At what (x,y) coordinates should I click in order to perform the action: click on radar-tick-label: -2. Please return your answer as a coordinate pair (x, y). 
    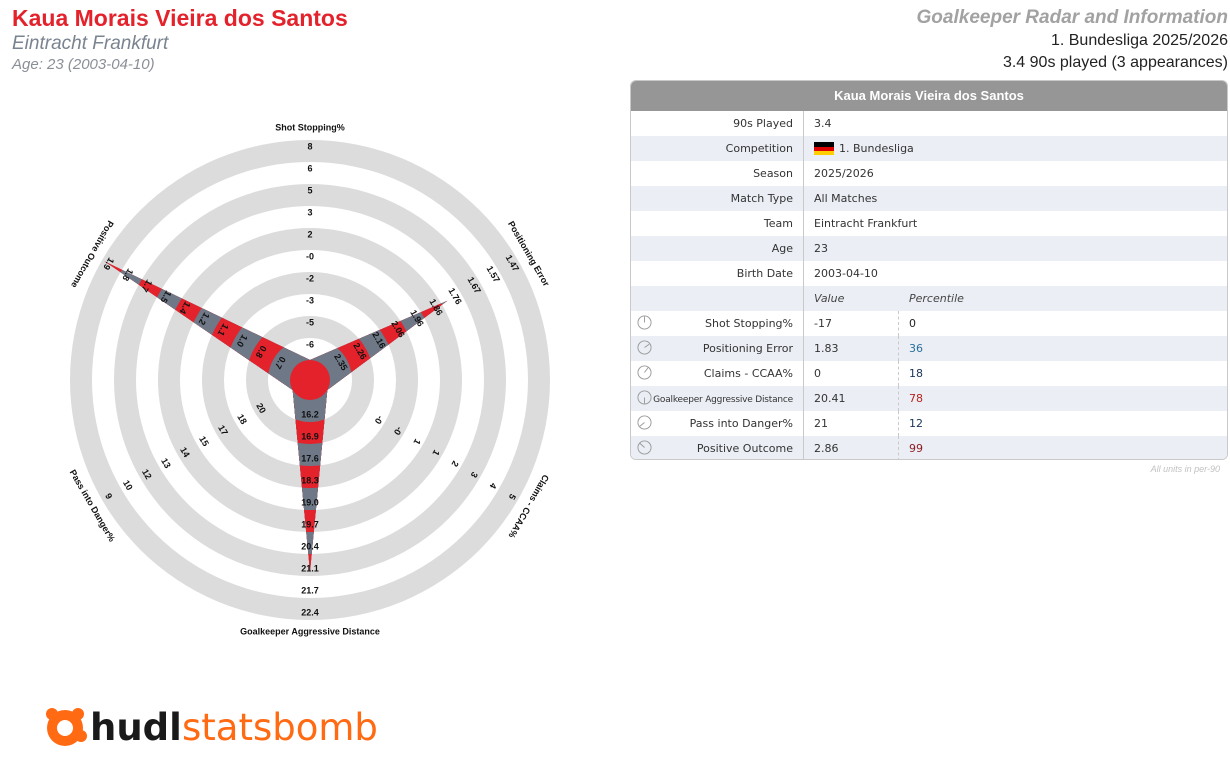
    Looking at the image, I should click on (310, 278).